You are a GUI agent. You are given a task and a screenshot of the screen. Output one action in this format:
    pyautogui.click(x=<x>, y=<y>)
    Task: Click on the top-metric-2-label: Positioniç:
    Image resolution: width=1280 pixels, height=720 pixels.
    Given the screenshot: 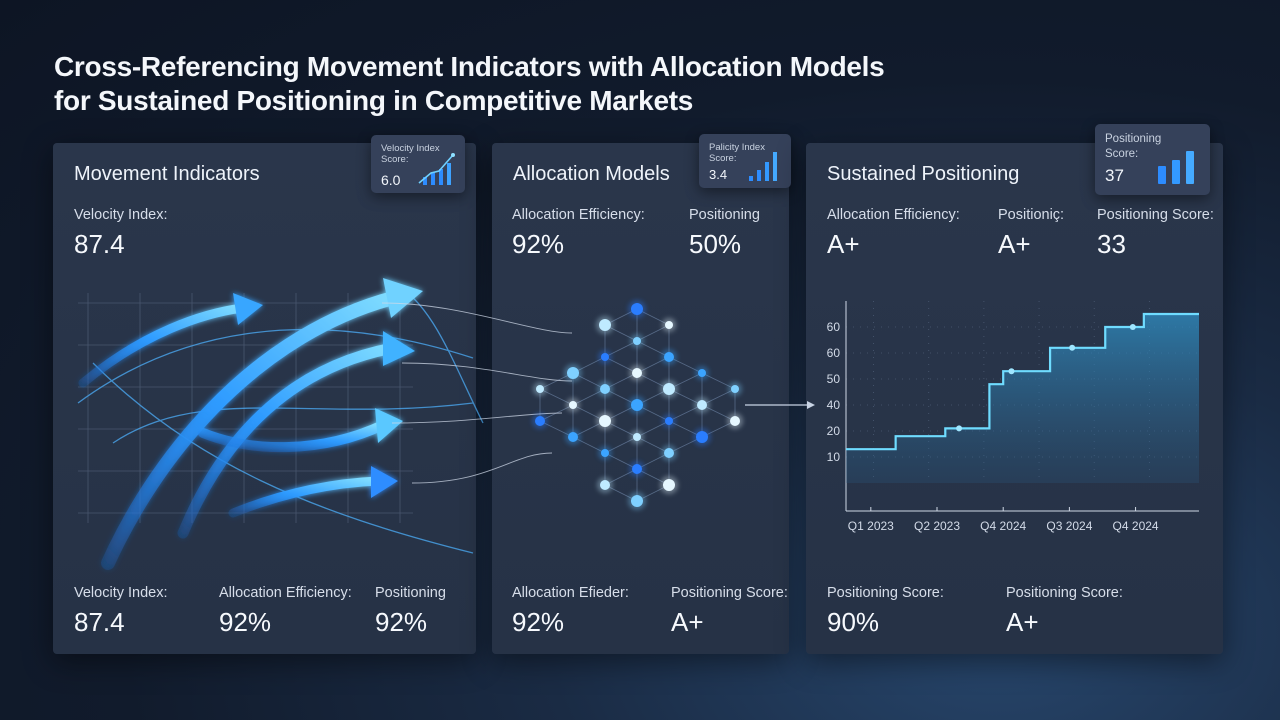 What is the action you would take?
    pyautogui.click(x=1031, y=215)
    